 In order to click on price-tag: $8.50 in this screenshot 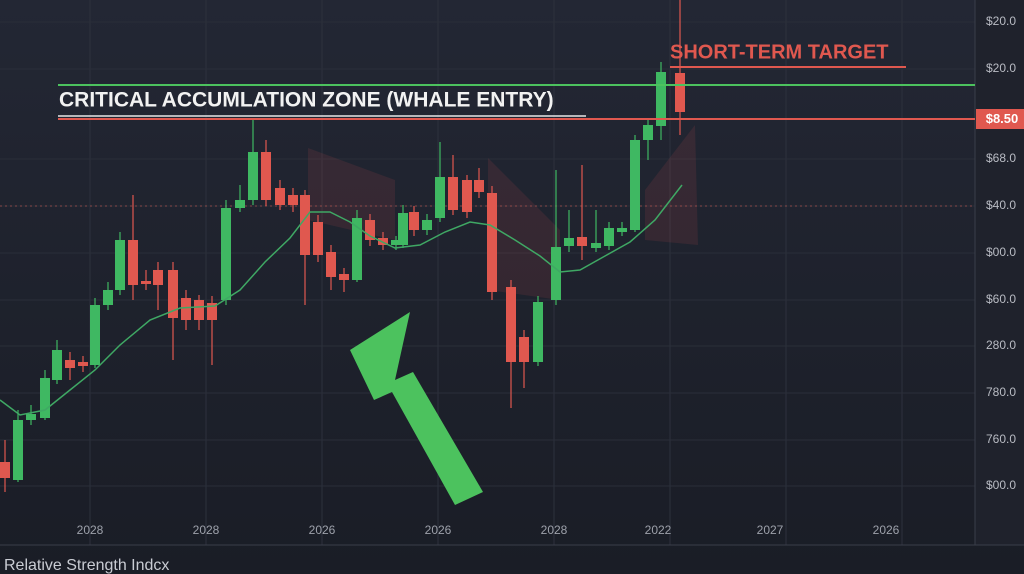, I will do `click(1002, 118)`.